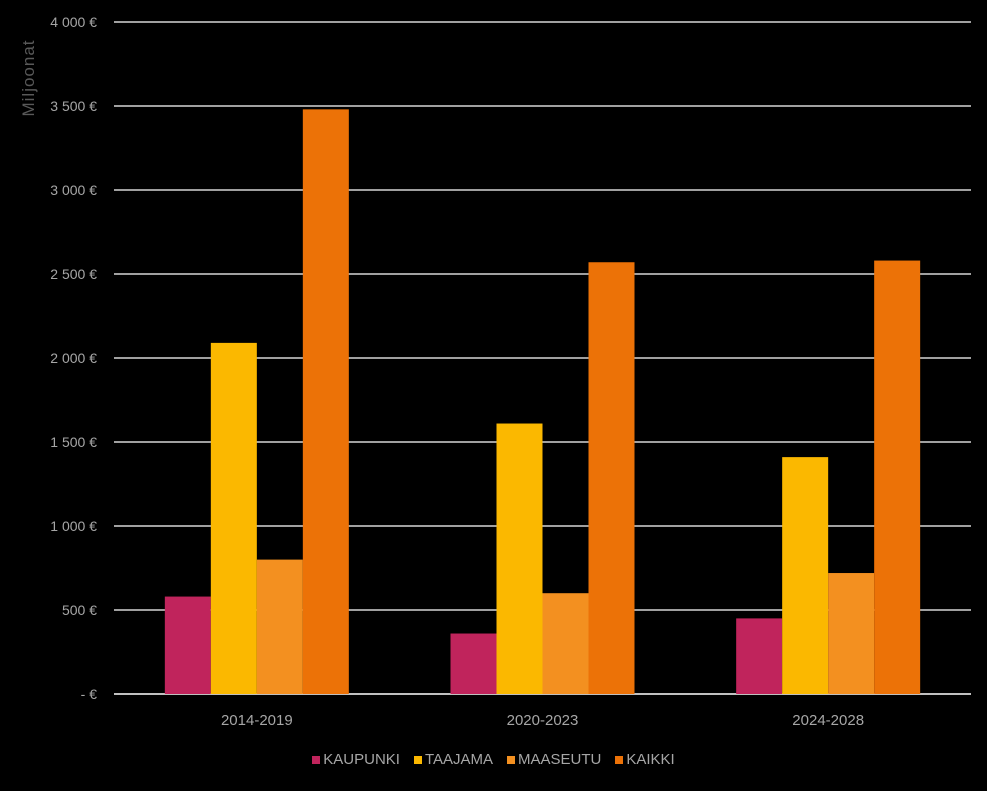 The image size is (987, 791). Describe the element at coordinates (73, 190) in the screenshot. I see `y-tick-label: 3 000 €` at that location.